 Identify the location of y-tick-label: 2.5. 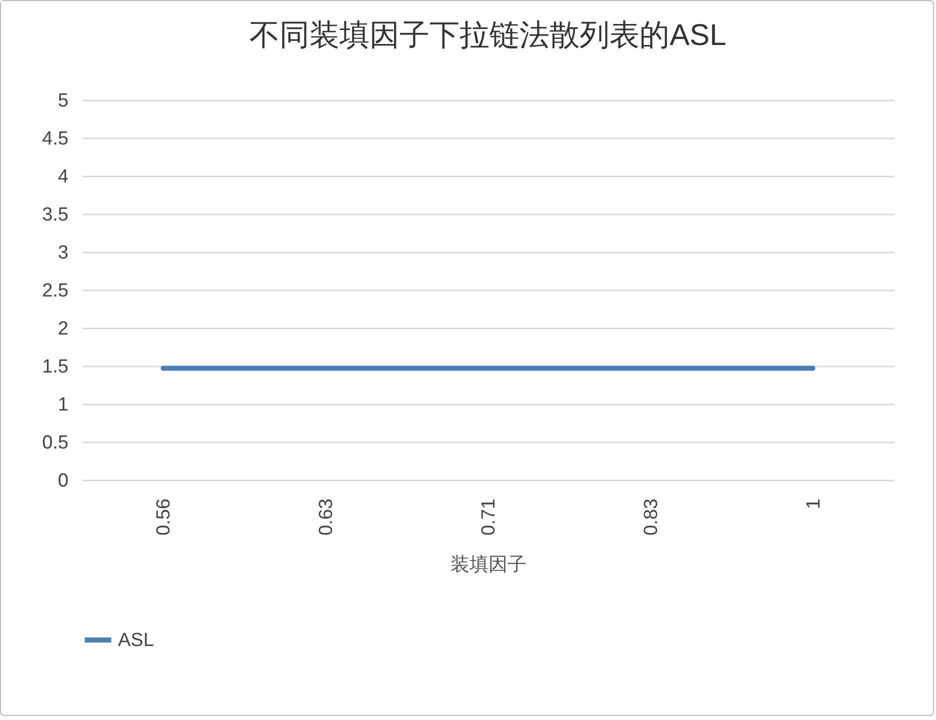
(55, 291).